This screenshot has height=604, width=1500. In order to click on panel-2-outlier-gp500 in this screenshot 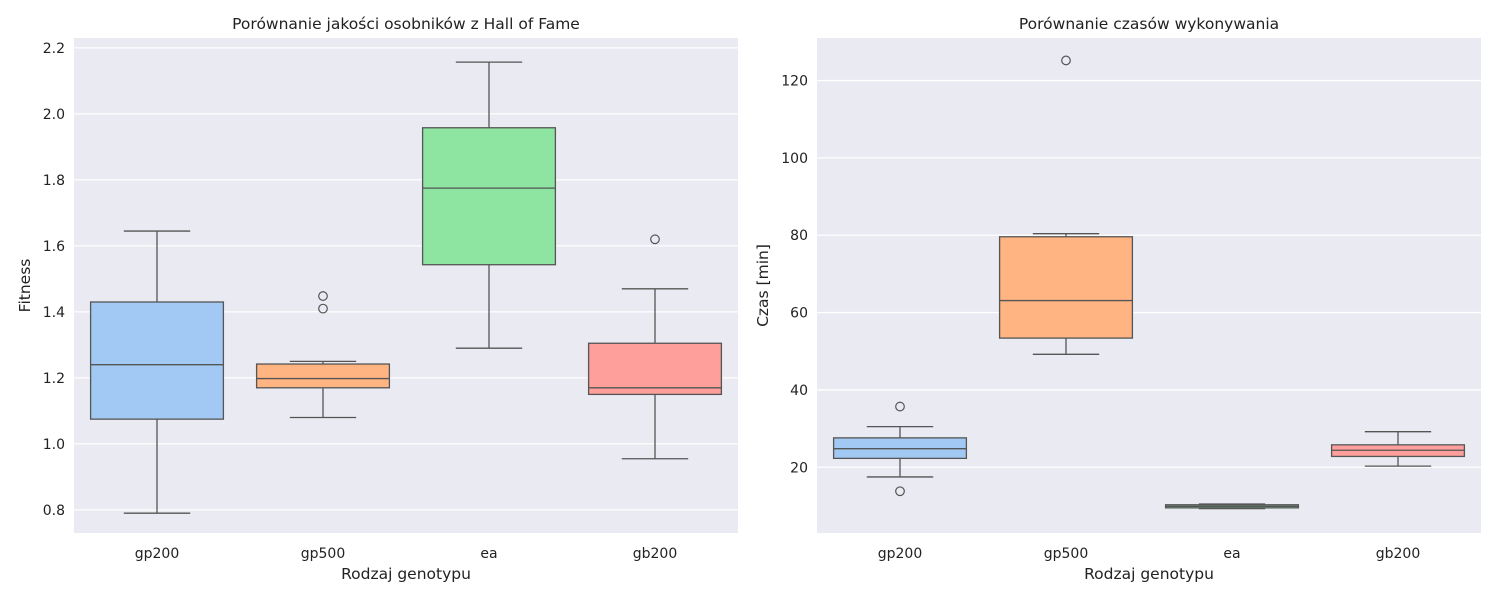, I will do `click(1066, 60)`.